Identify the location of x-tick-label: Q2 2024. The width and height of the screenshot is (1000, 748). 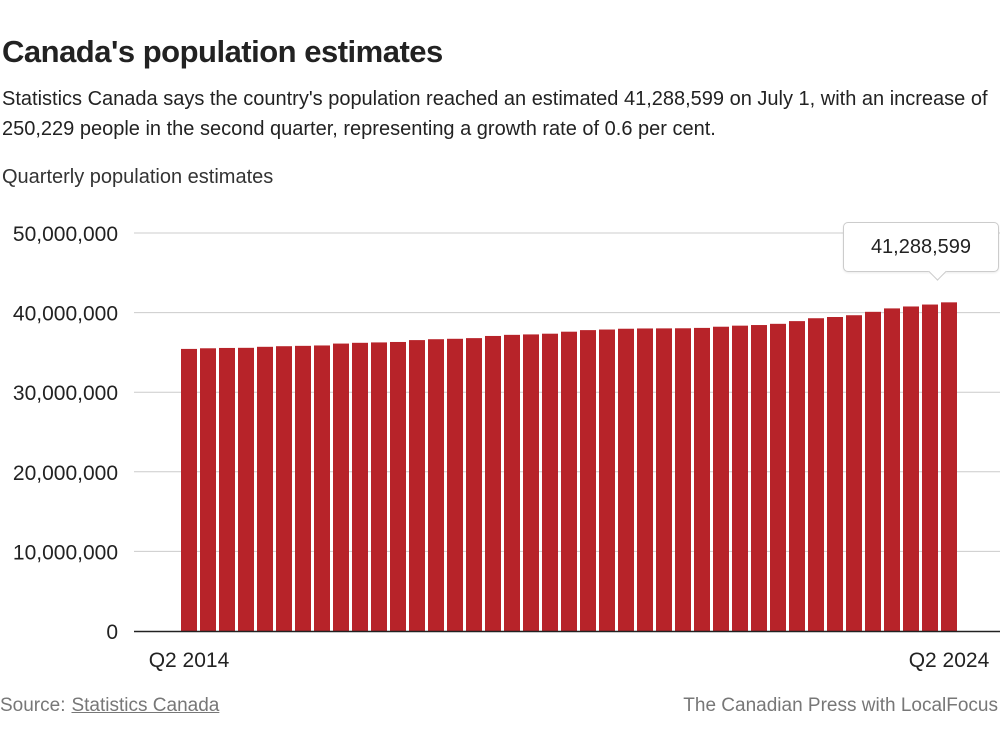
(949, 660).